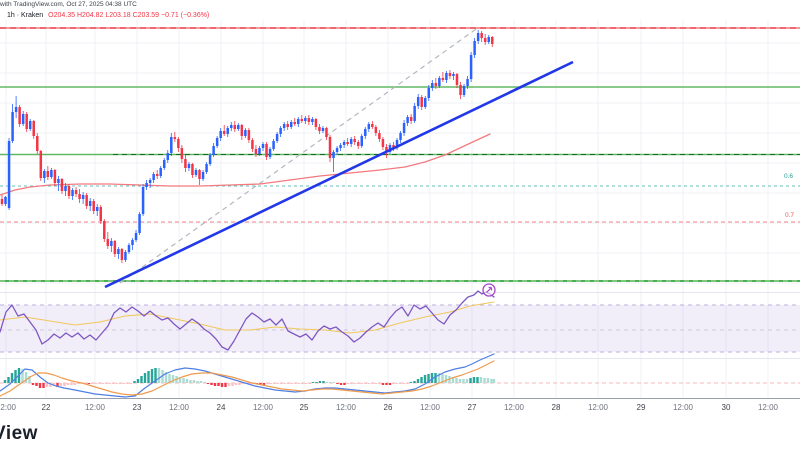 Image resolution: width=800 pixels, height=450 pixels. Describe the element at coordinates (472, 407) in the screenshot. I see `time-axis-label: 27` at that location.